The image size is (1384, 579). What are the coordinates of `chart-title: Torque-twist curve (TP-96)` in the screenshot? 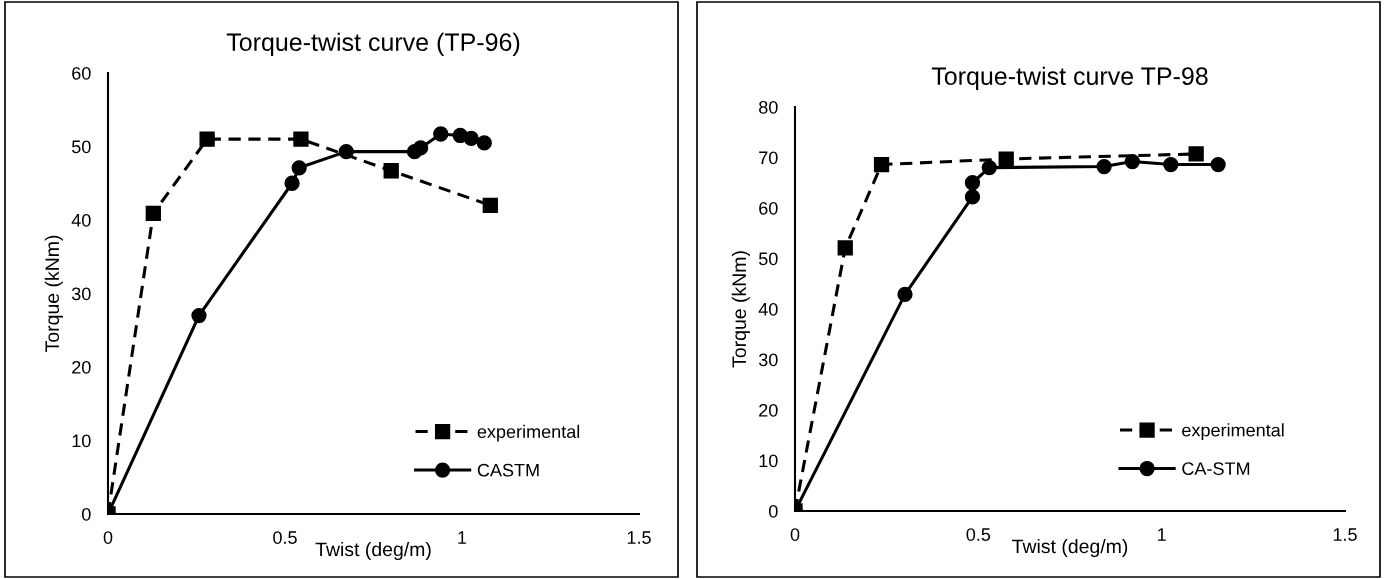 It's located at (373, 44).